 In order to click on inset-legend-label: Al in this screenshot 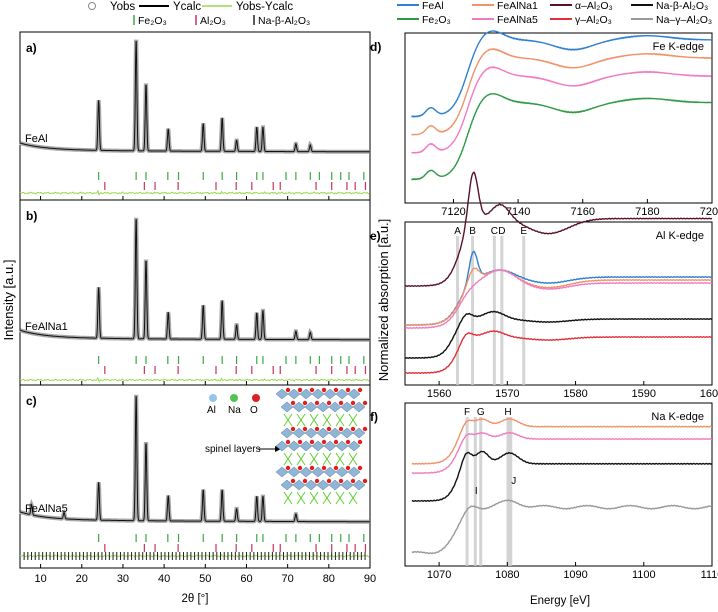, I will do `click(211, 410)`.